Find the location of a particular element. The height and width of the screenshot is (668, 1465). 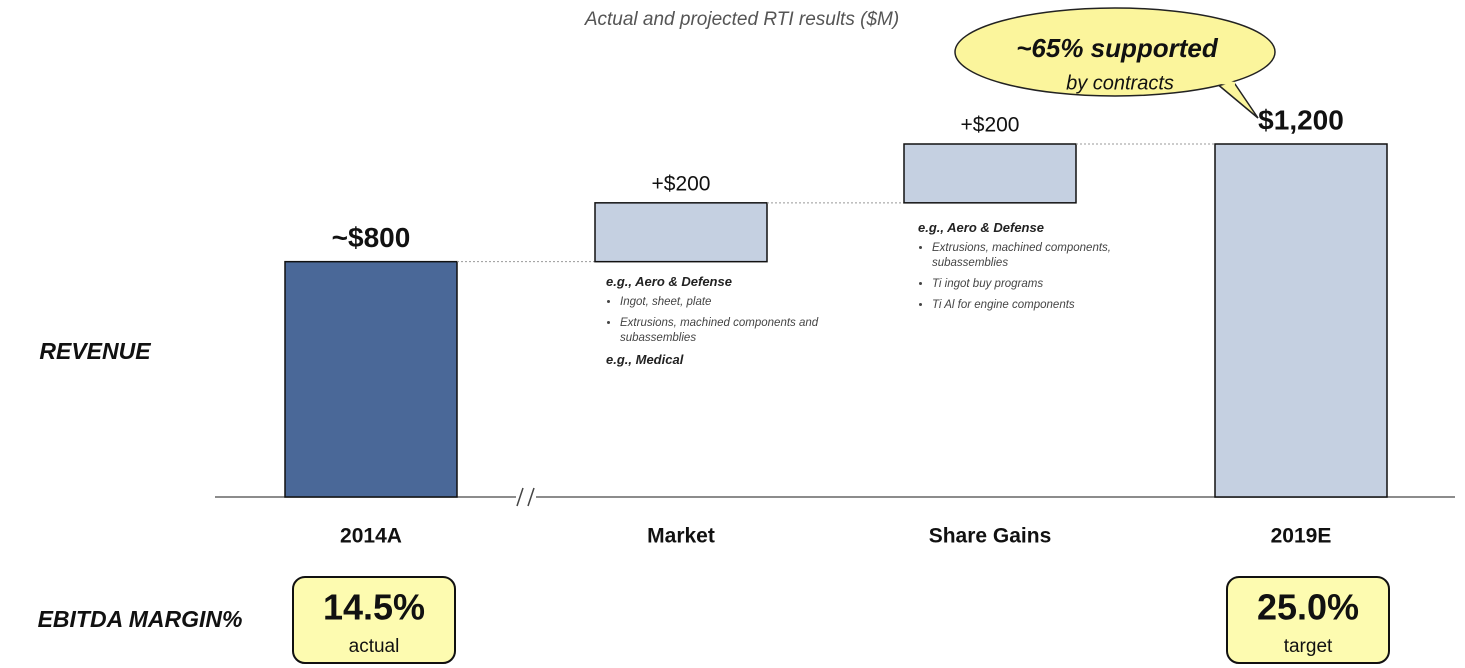

callout-bubble is located at coordinates (1115, 52).